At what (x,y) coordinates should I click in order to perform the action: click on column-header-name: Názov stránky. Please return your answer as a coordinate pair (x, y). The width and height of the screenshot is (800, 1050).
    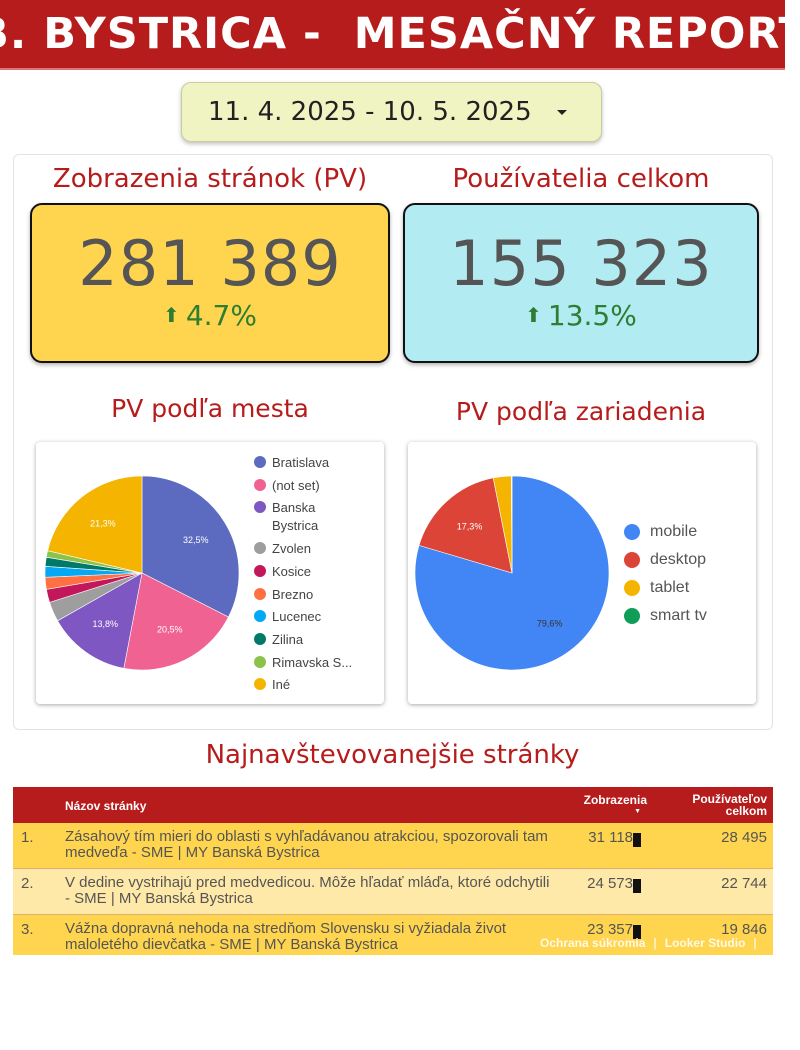
    Looking at the image, I should click on (106, 806).